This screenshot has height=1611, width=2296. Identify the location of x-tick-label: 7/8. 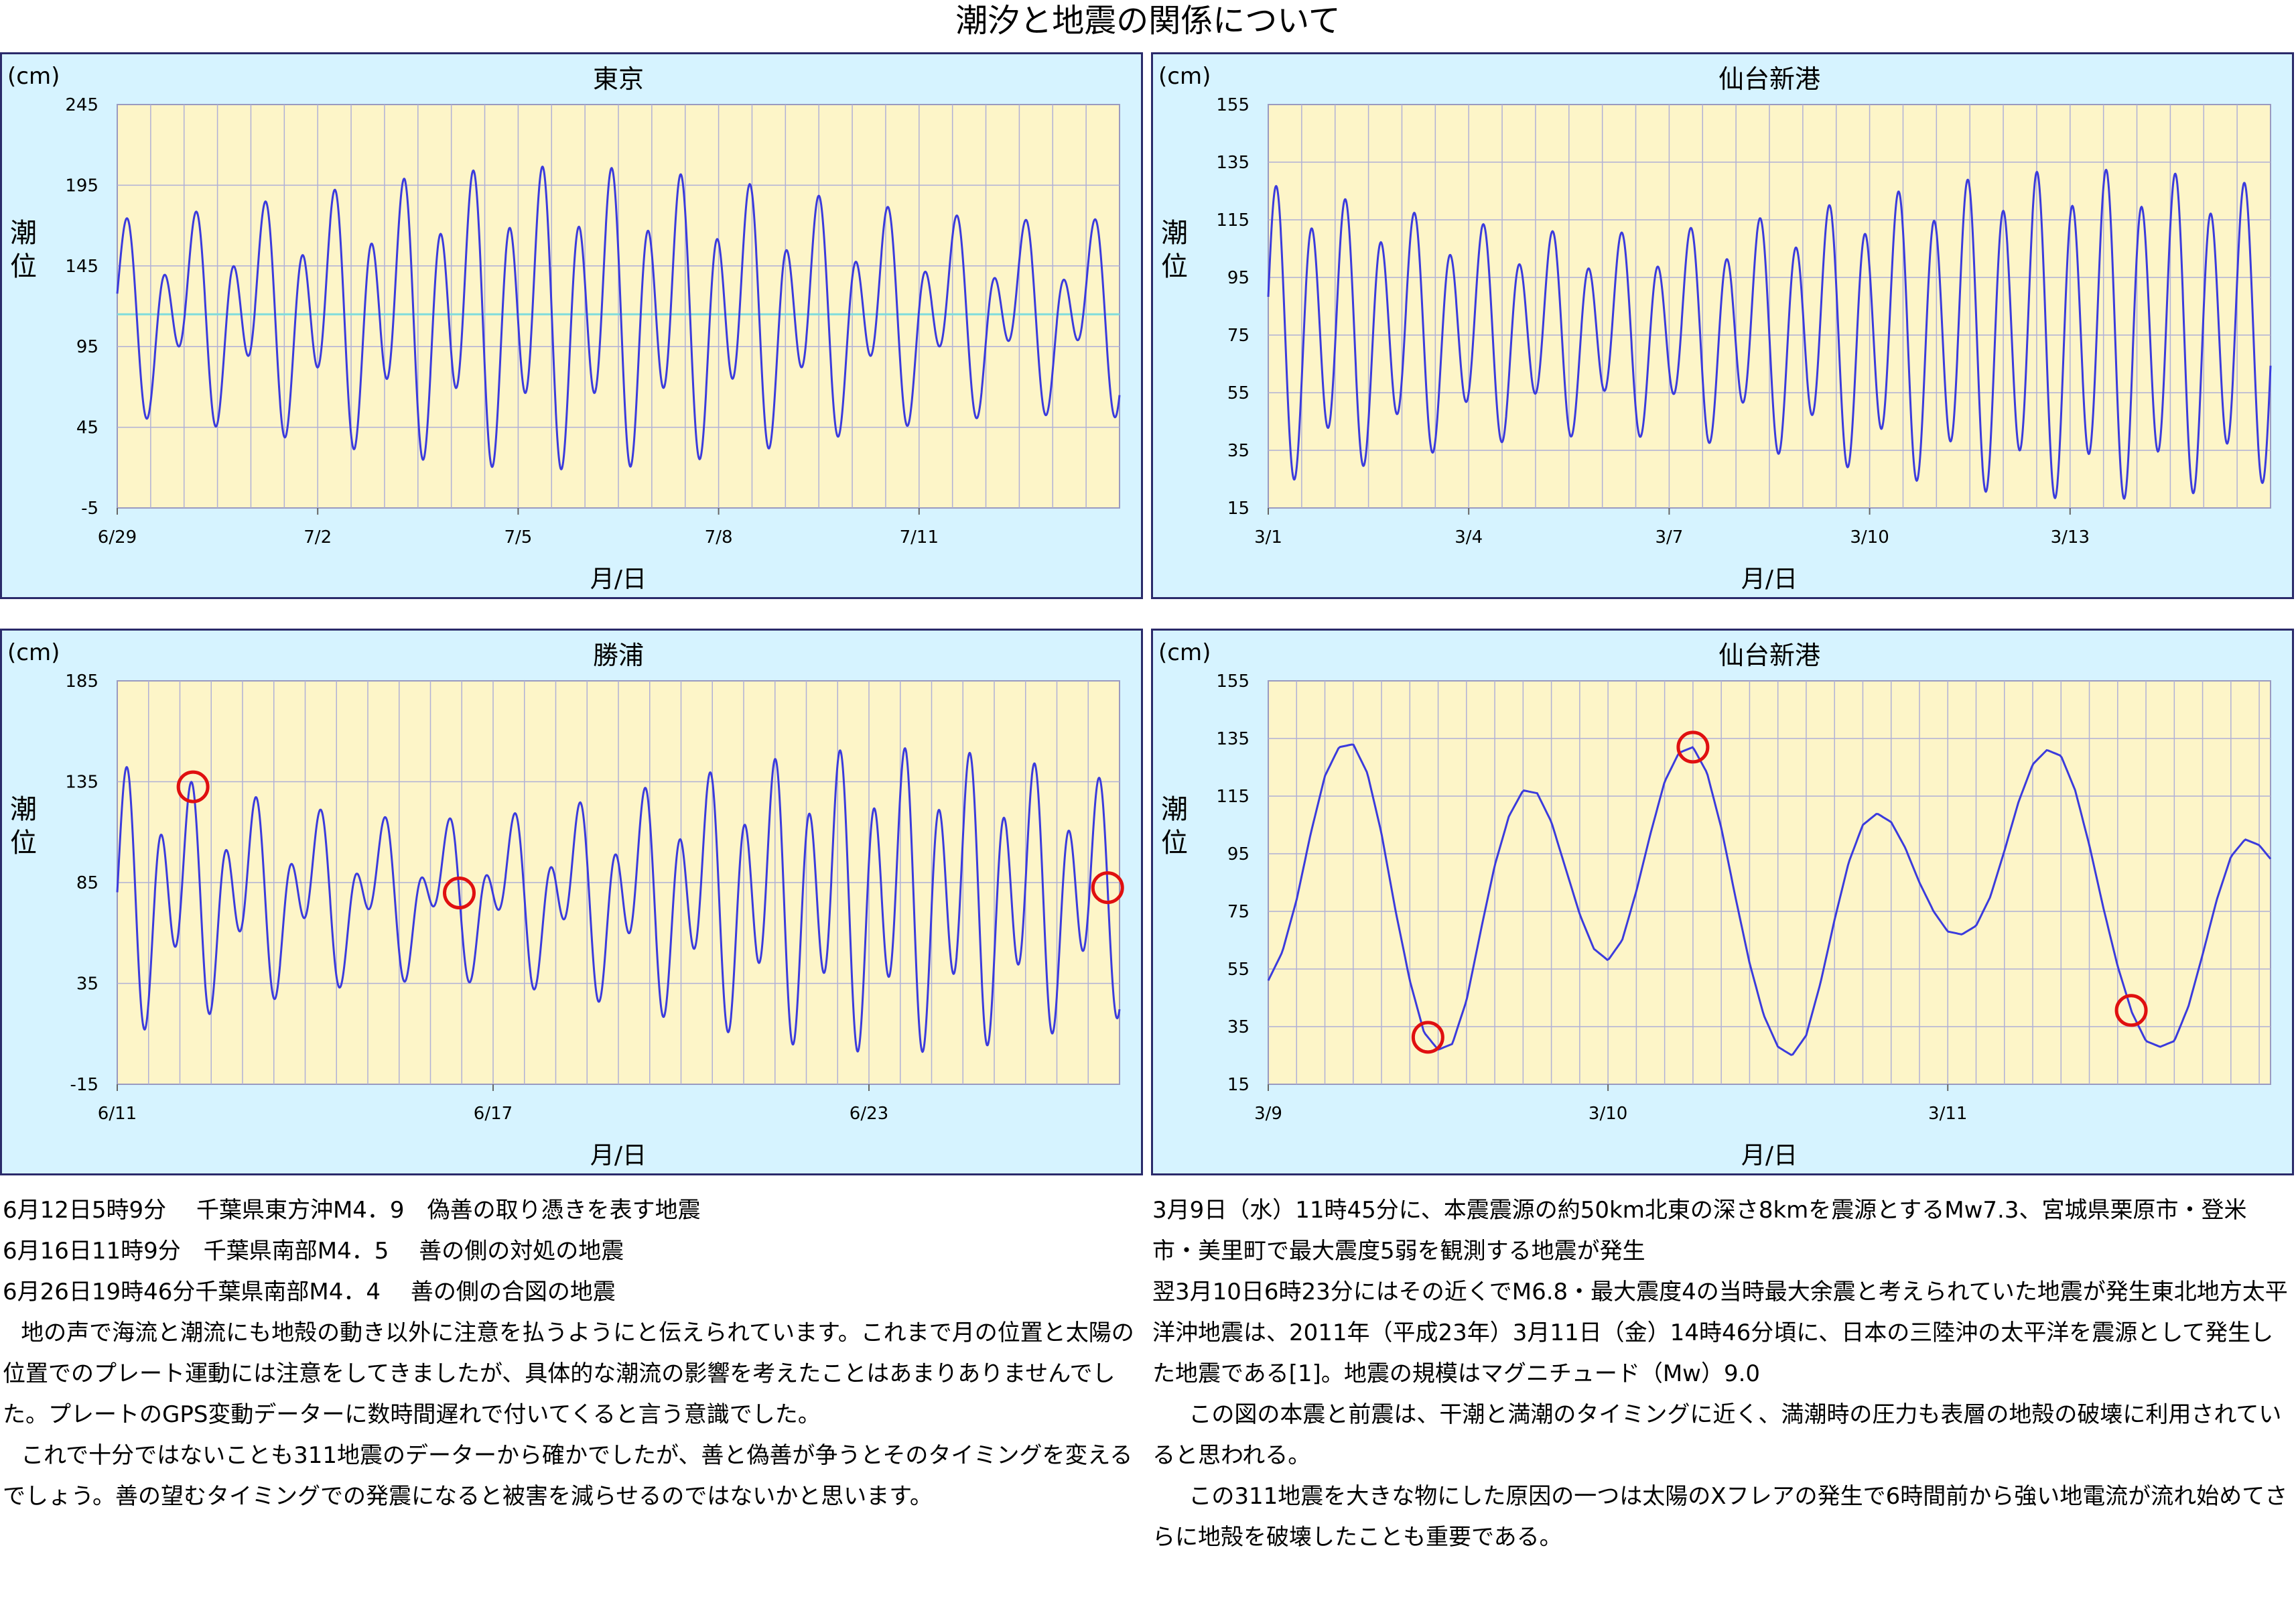
(719, 537).